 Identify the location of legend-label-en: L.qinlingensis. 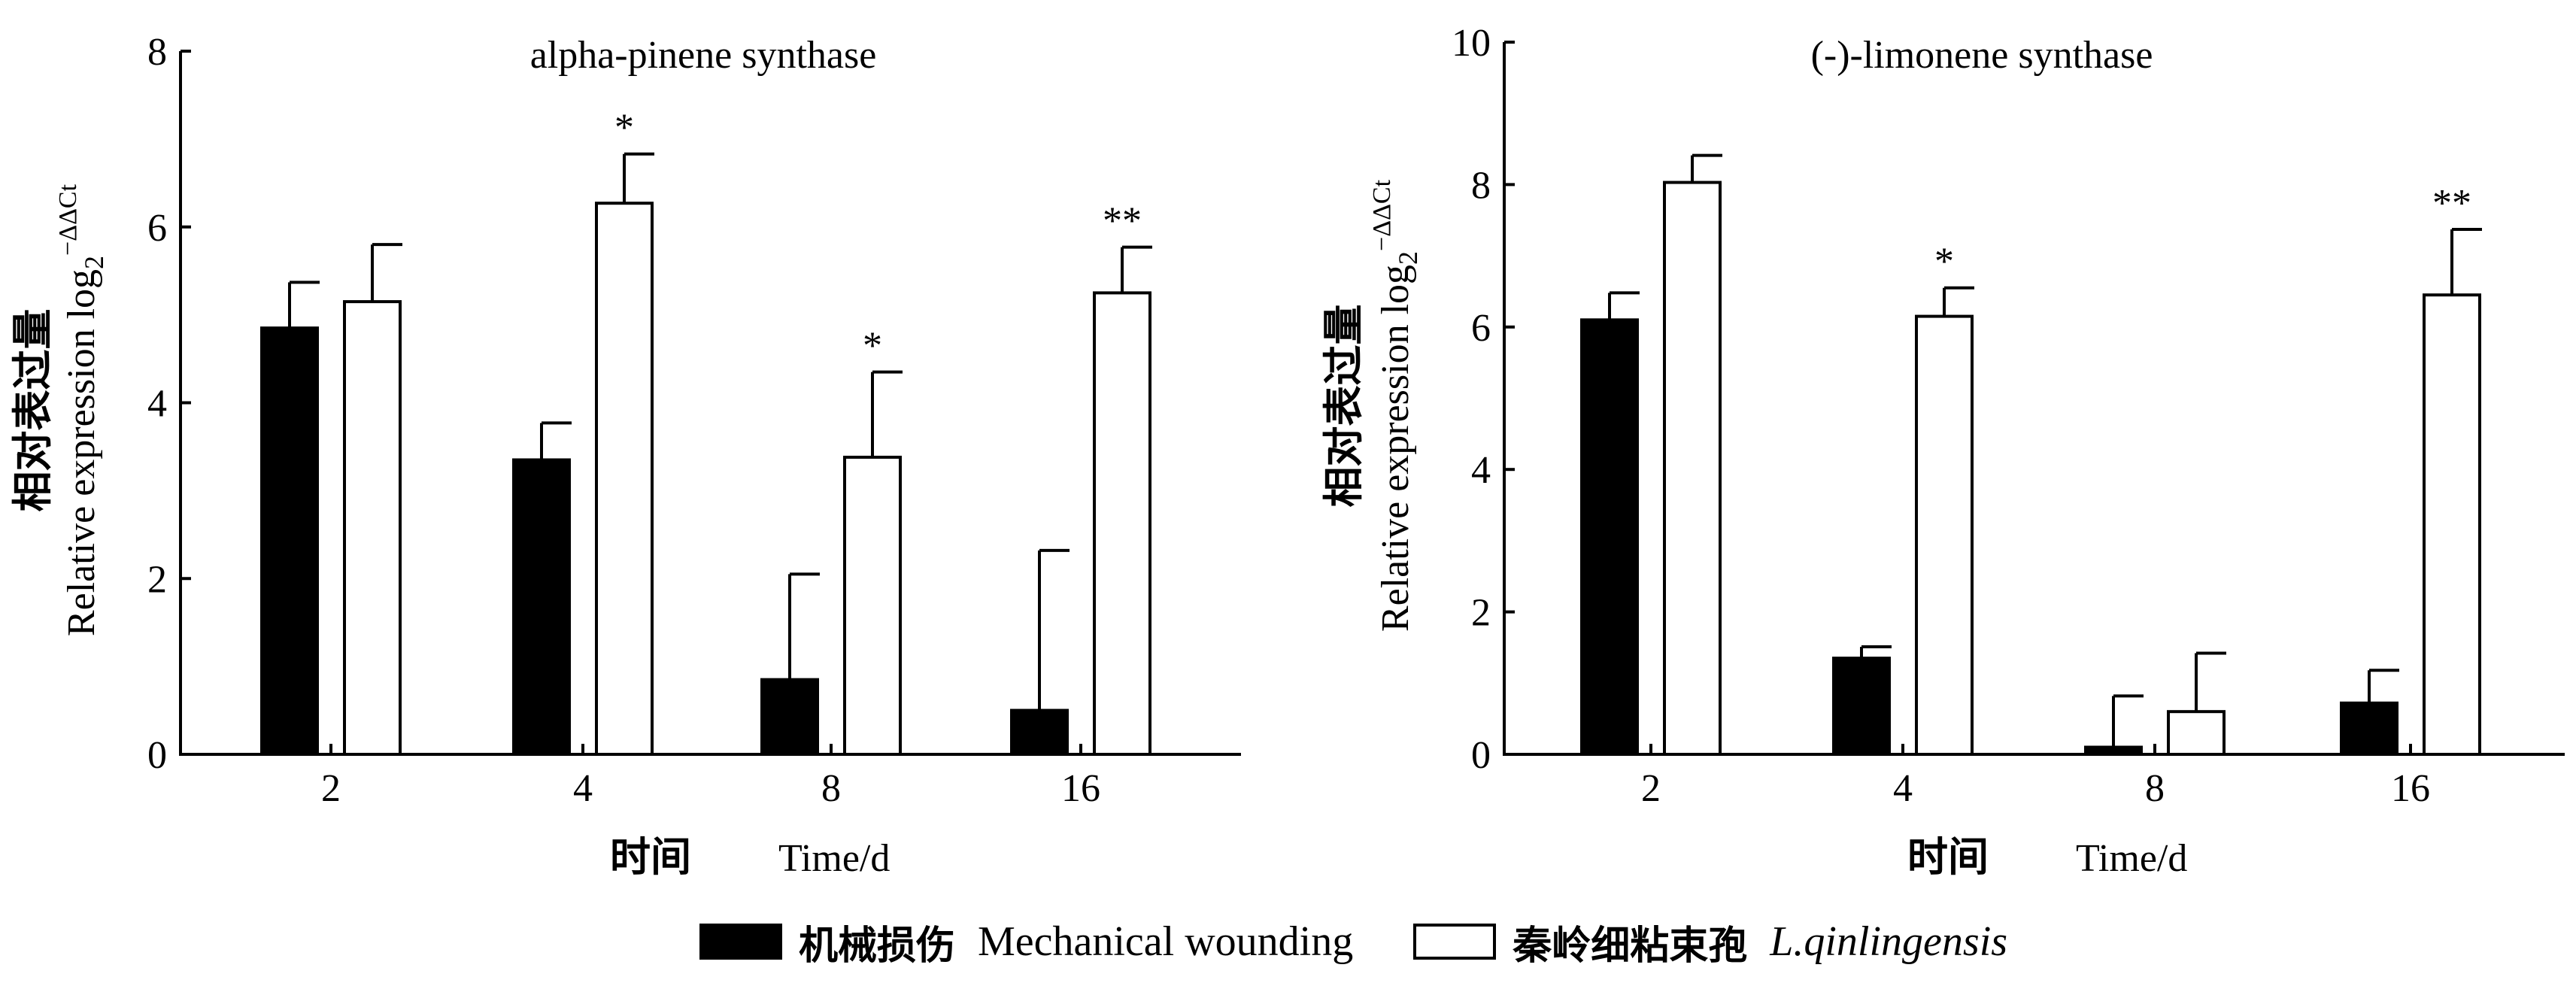
(1889, 942).